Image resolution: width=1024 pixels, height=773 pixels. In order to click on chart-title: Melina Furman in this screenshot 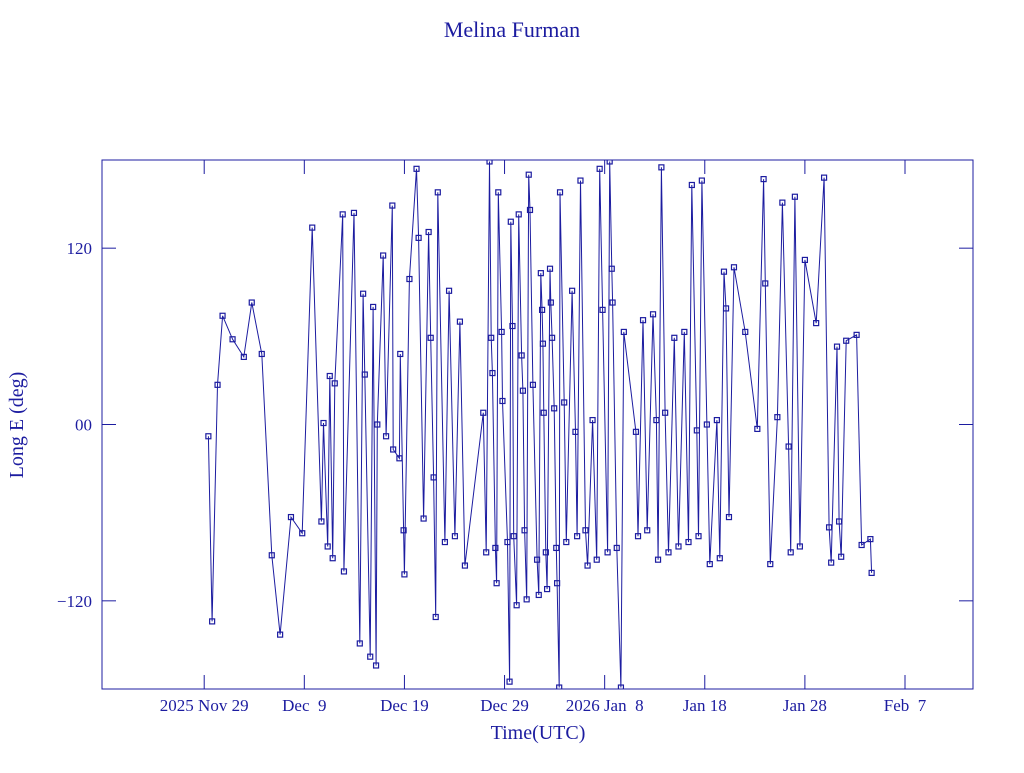, I will do `click(512, 29)`.